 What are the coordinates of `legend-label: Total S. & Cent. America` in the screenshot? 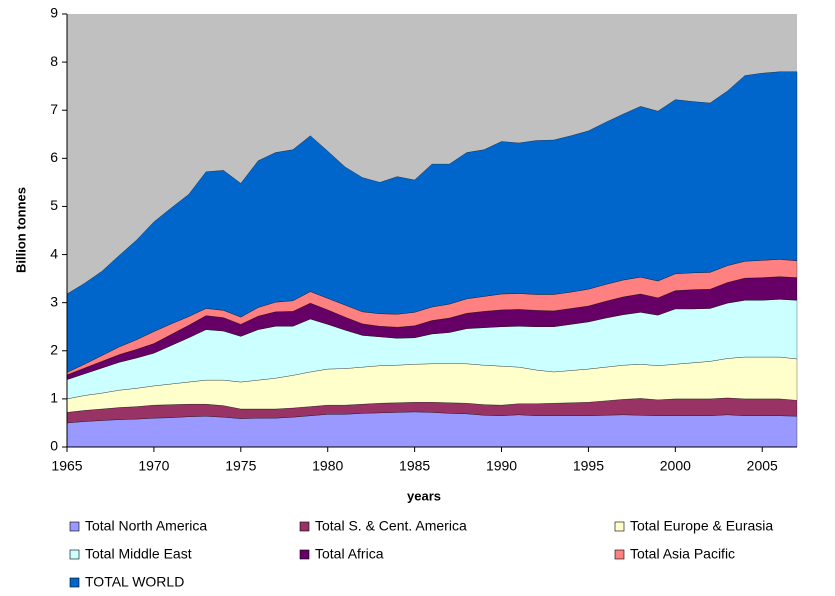 It's located at (391, 526).